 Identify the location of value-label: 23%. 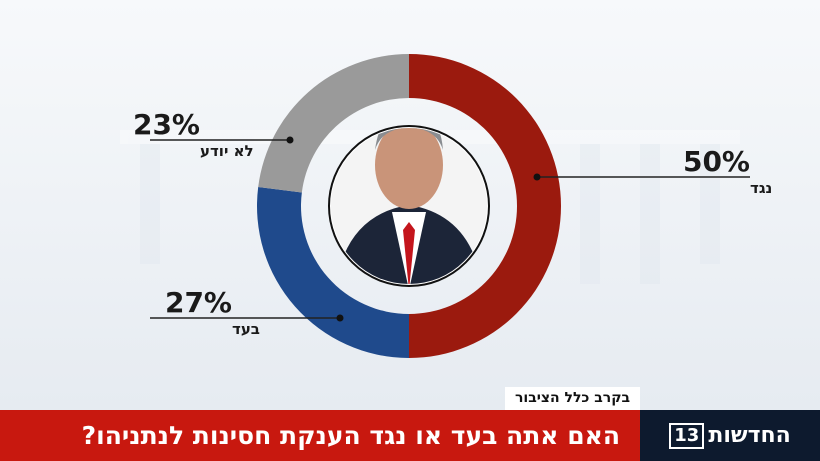
(166, 124).